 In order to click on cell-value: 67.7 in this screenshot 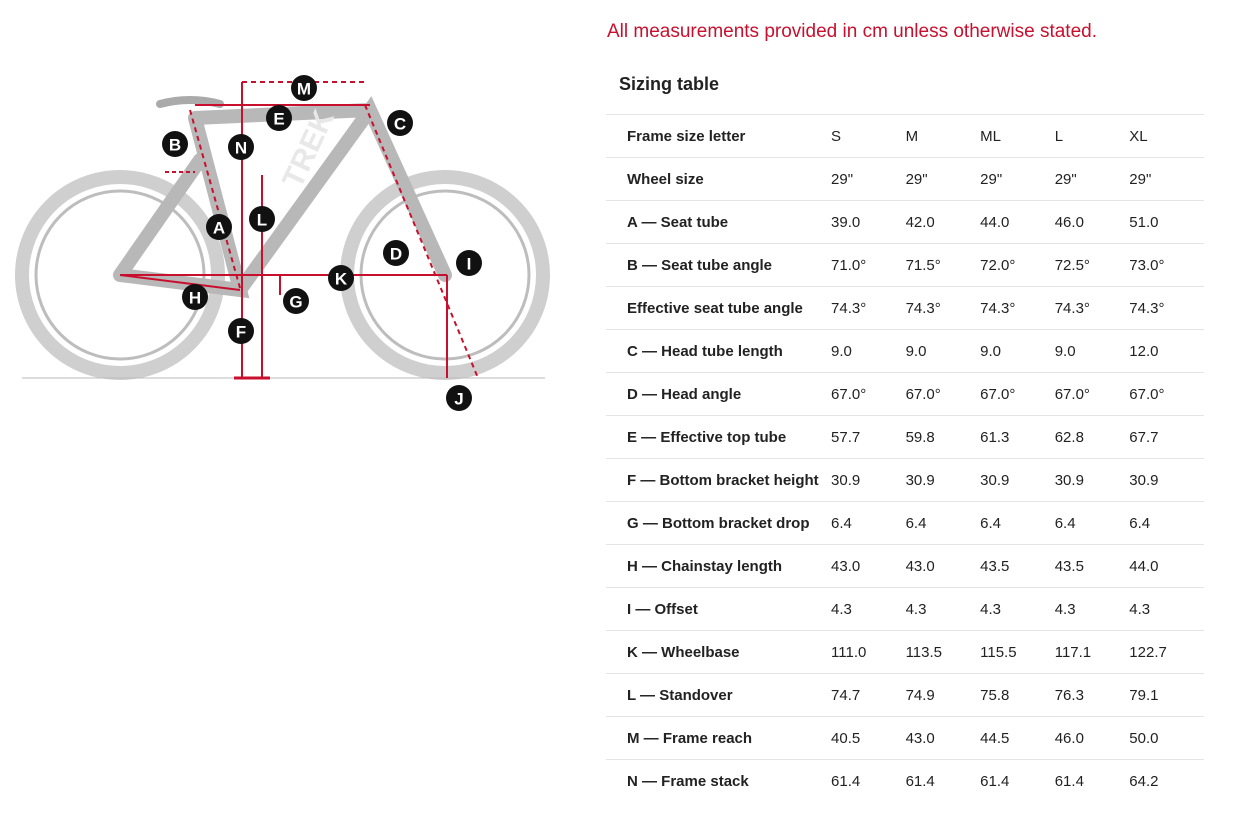, I will do `click(1144, 437)`.